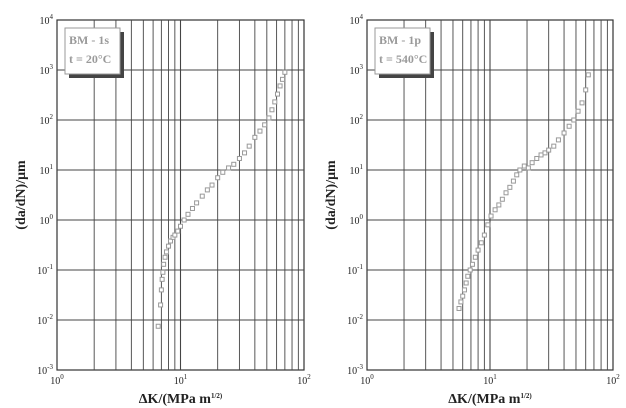  What do you see at coordinates (45, 320) in the screenshot?
I see `y-tick-label: 10⁻²` at bounding box center [45, 320].